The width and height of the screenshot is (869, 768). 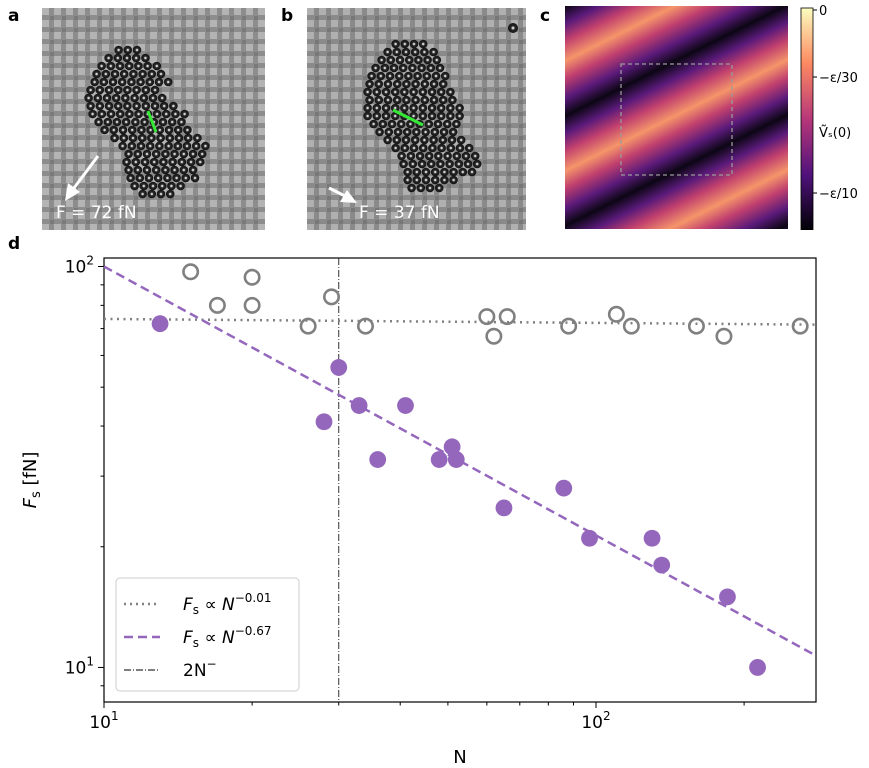 I want to click on force-arrow, so click(x=337, y=192).